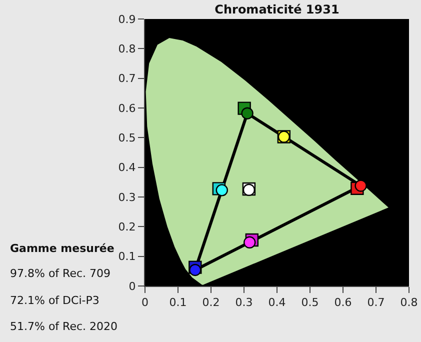  I want to click on text: 72.1% of DCi-P3, so click(55, 300).